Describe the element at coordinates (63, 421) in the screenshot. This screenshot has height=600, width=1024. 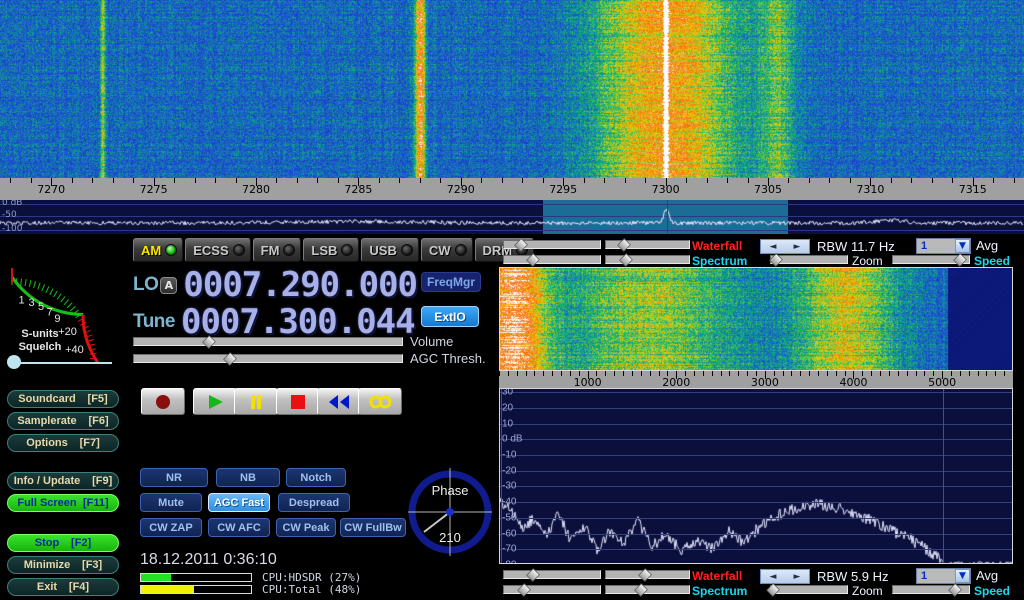
I see `button-samplerate: Samplerate [F6]` at that location.